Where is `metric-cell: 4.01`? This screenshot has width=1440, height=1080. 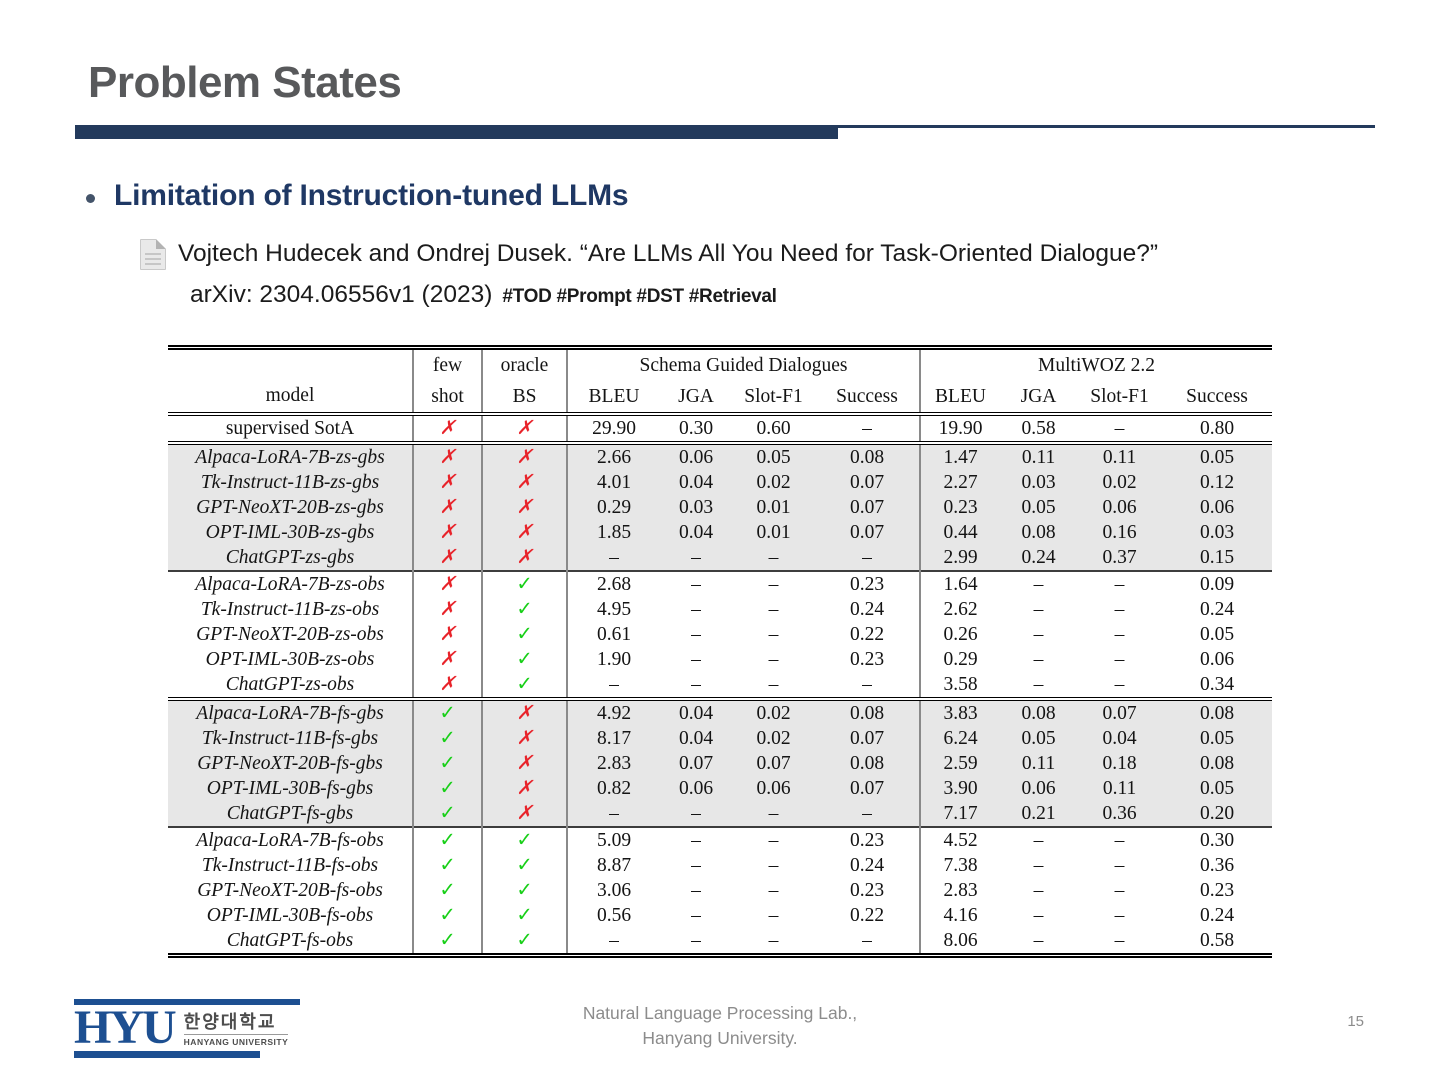
metric-cell: 4.01 is located at coordinates (613, 482).